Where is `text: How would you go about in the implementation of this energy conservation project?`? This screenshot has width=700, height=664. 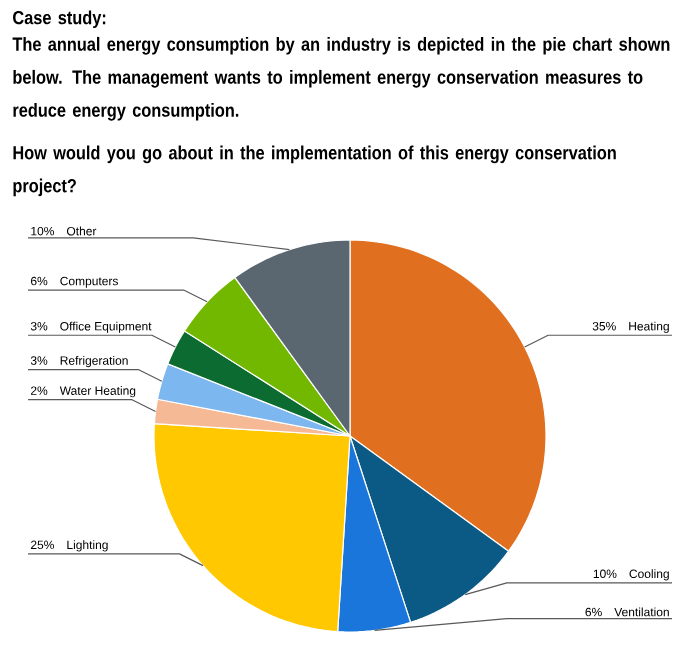
text: How would you go about in the implementation of this energy conservation project? is located at coordinates (314, 171).